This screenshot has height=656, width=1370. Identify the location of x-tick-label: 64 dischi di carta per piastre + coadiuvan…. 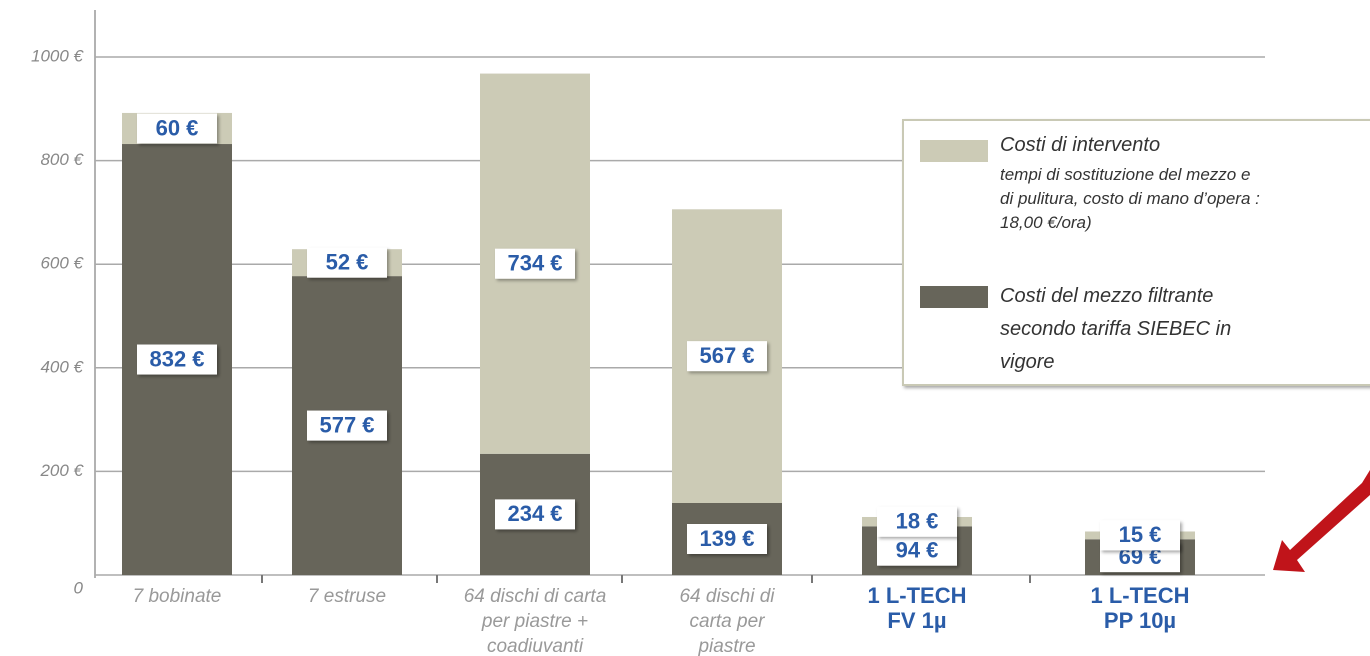
(535, 621).